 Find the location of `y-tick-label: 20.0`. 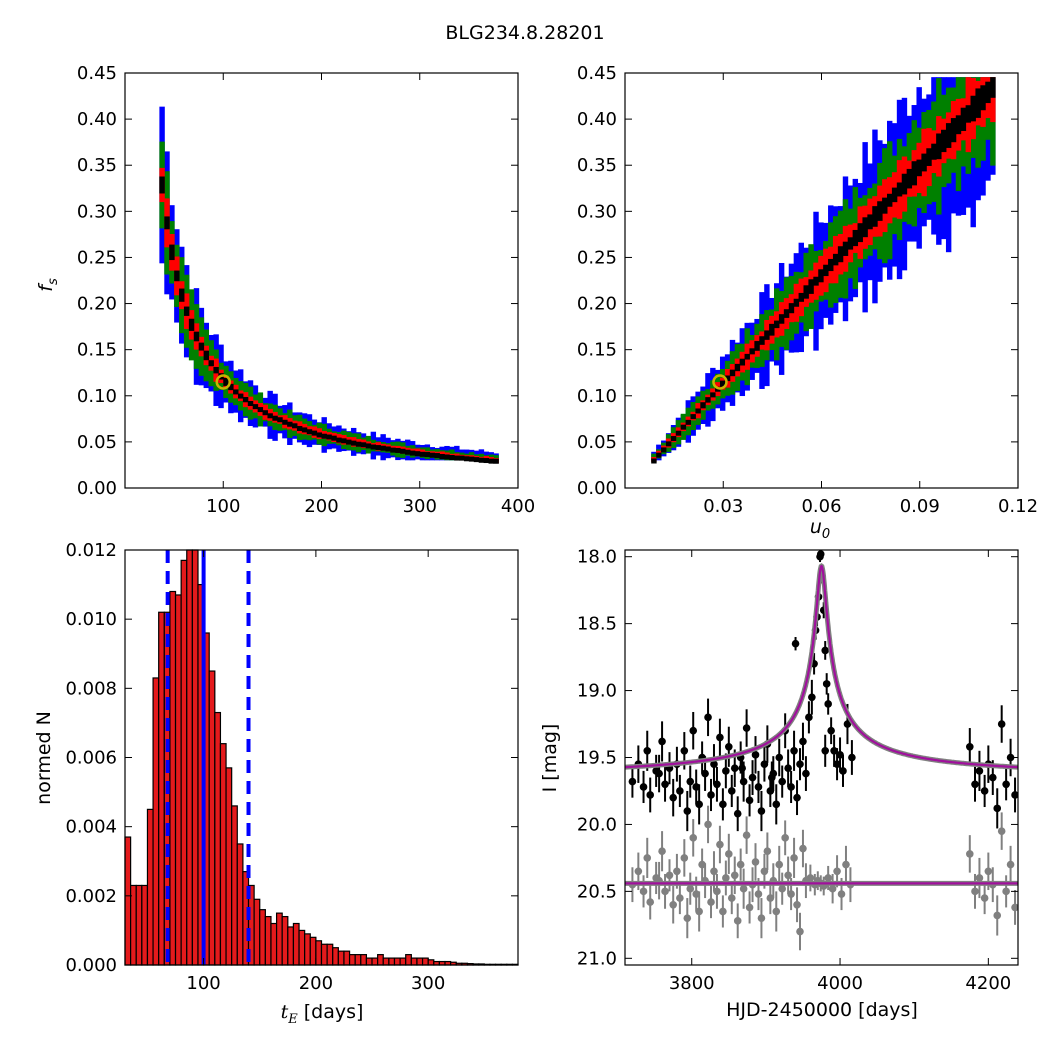

y-tick-label: 20.0 is located at coordinates (597, 824).